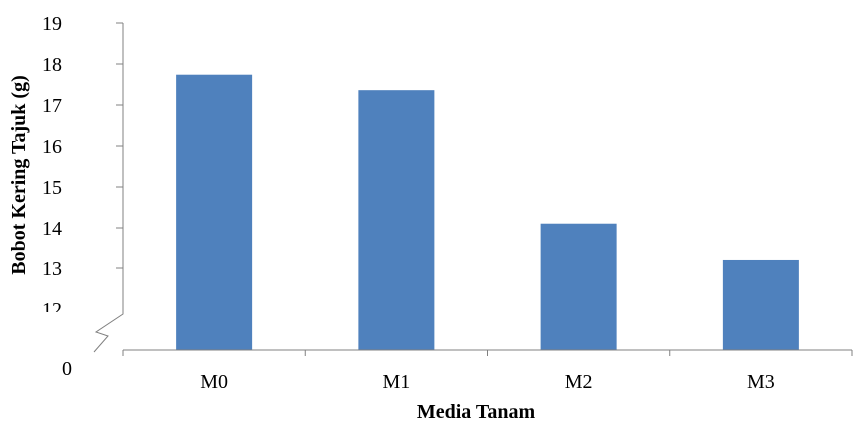 The width and height of the screenshot is (856, 424). Describe the element at coordinates (119, 145) in the screenshot. I see `y-tick-marks` at that location.